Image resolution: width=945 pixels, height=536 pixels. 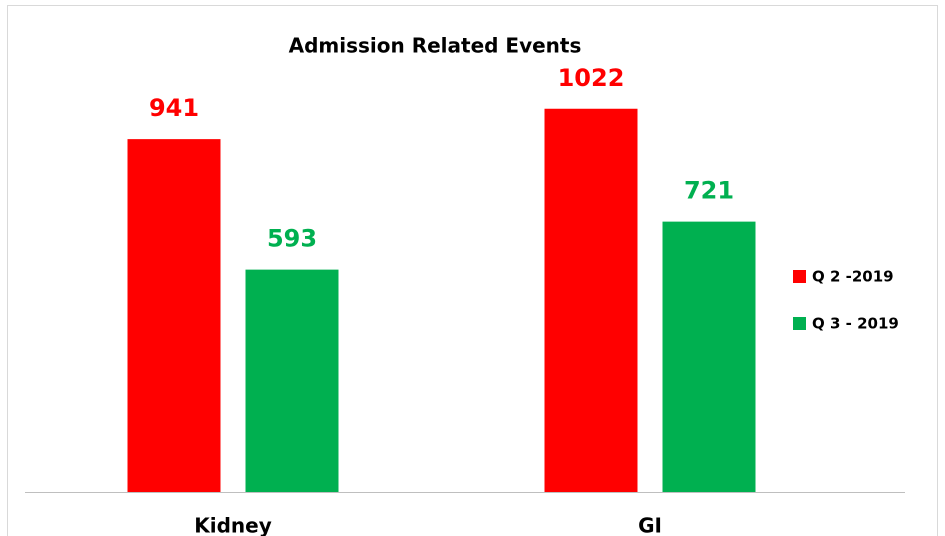 I want to click on data-label: 721, so click(x=709, y=191).